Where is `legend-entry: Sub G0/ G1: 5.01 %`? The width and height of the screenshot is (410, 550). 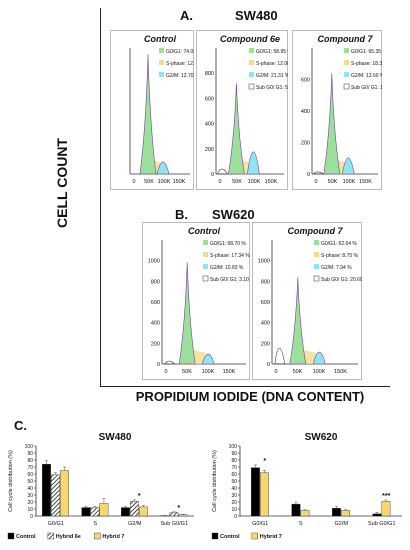
legend-entry: Sub G0/ G1: 5.01 % is located at coordinates (272, 88).